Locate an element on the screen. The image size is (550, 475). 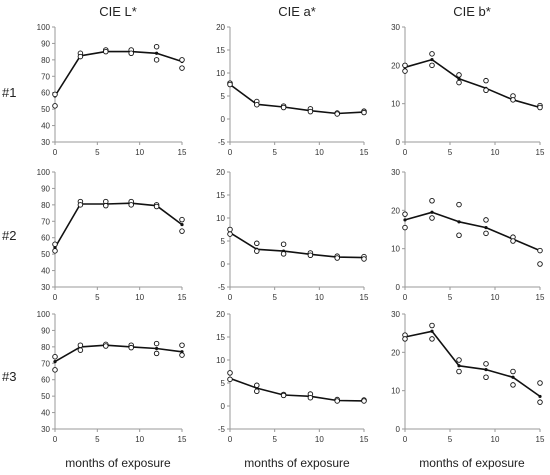
y-tick-label-r2-l: 100 is located at coordinates (44, 172).